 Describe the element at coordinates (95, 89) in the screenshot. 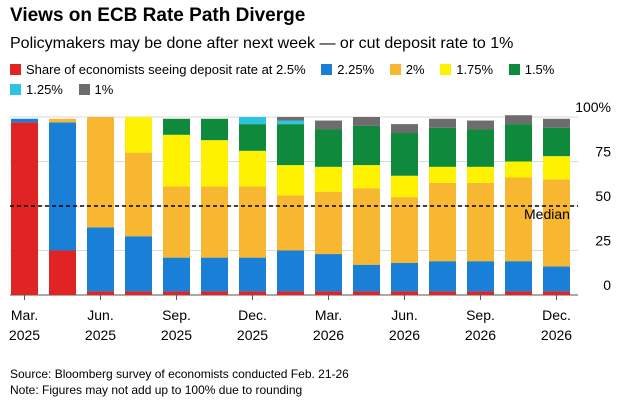

I see `legend-item-1: 1%` at that location.